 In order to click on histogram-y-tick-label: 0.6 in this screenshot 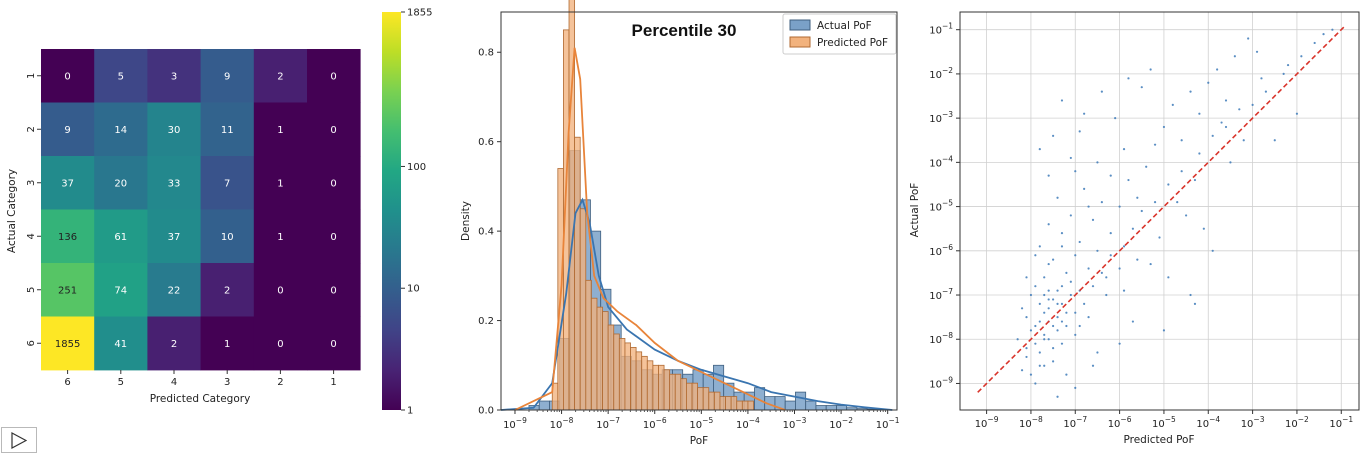, I will do `click(486, 142)`.